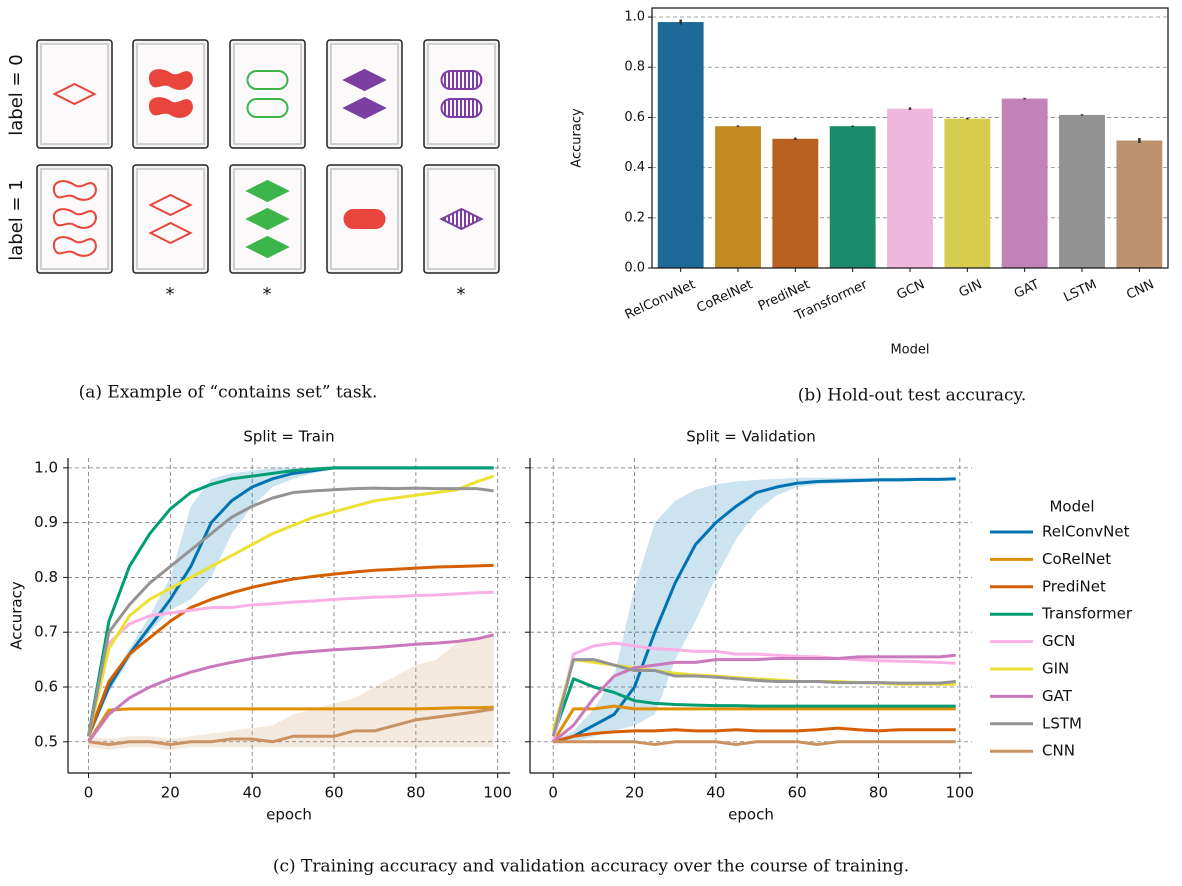 This screenshot has width=1182, height=886. What do you see at coordinates (750, 437) in the screenshot?
I see `chart-title: Split = Validation` at bounding box center [750, 437].